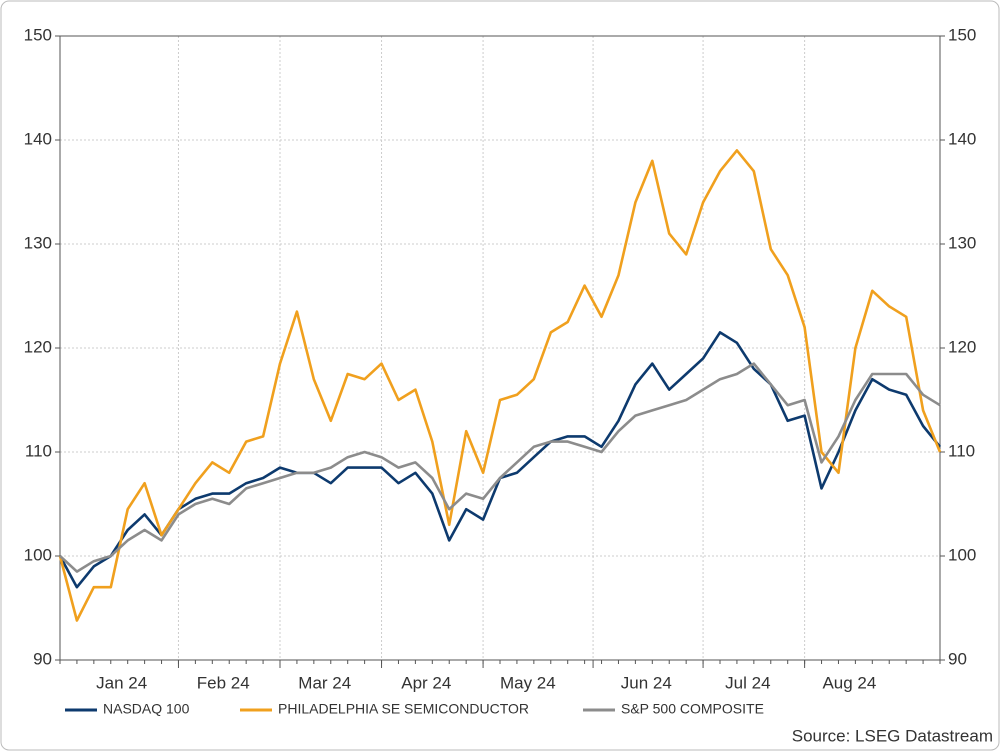 The width and height of the screenshot is (1000, 751). What do you see at coordinates (962, 346) in the screenshot?
I see `y2-tick-label: 120` at bounding box center [962, 346].